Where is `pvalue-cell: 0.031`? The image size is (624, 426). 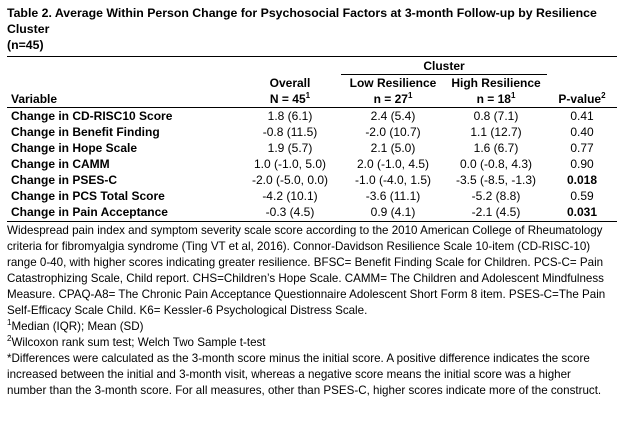 pvalue-cell: 0.031 is located at coordinates (582, 213).